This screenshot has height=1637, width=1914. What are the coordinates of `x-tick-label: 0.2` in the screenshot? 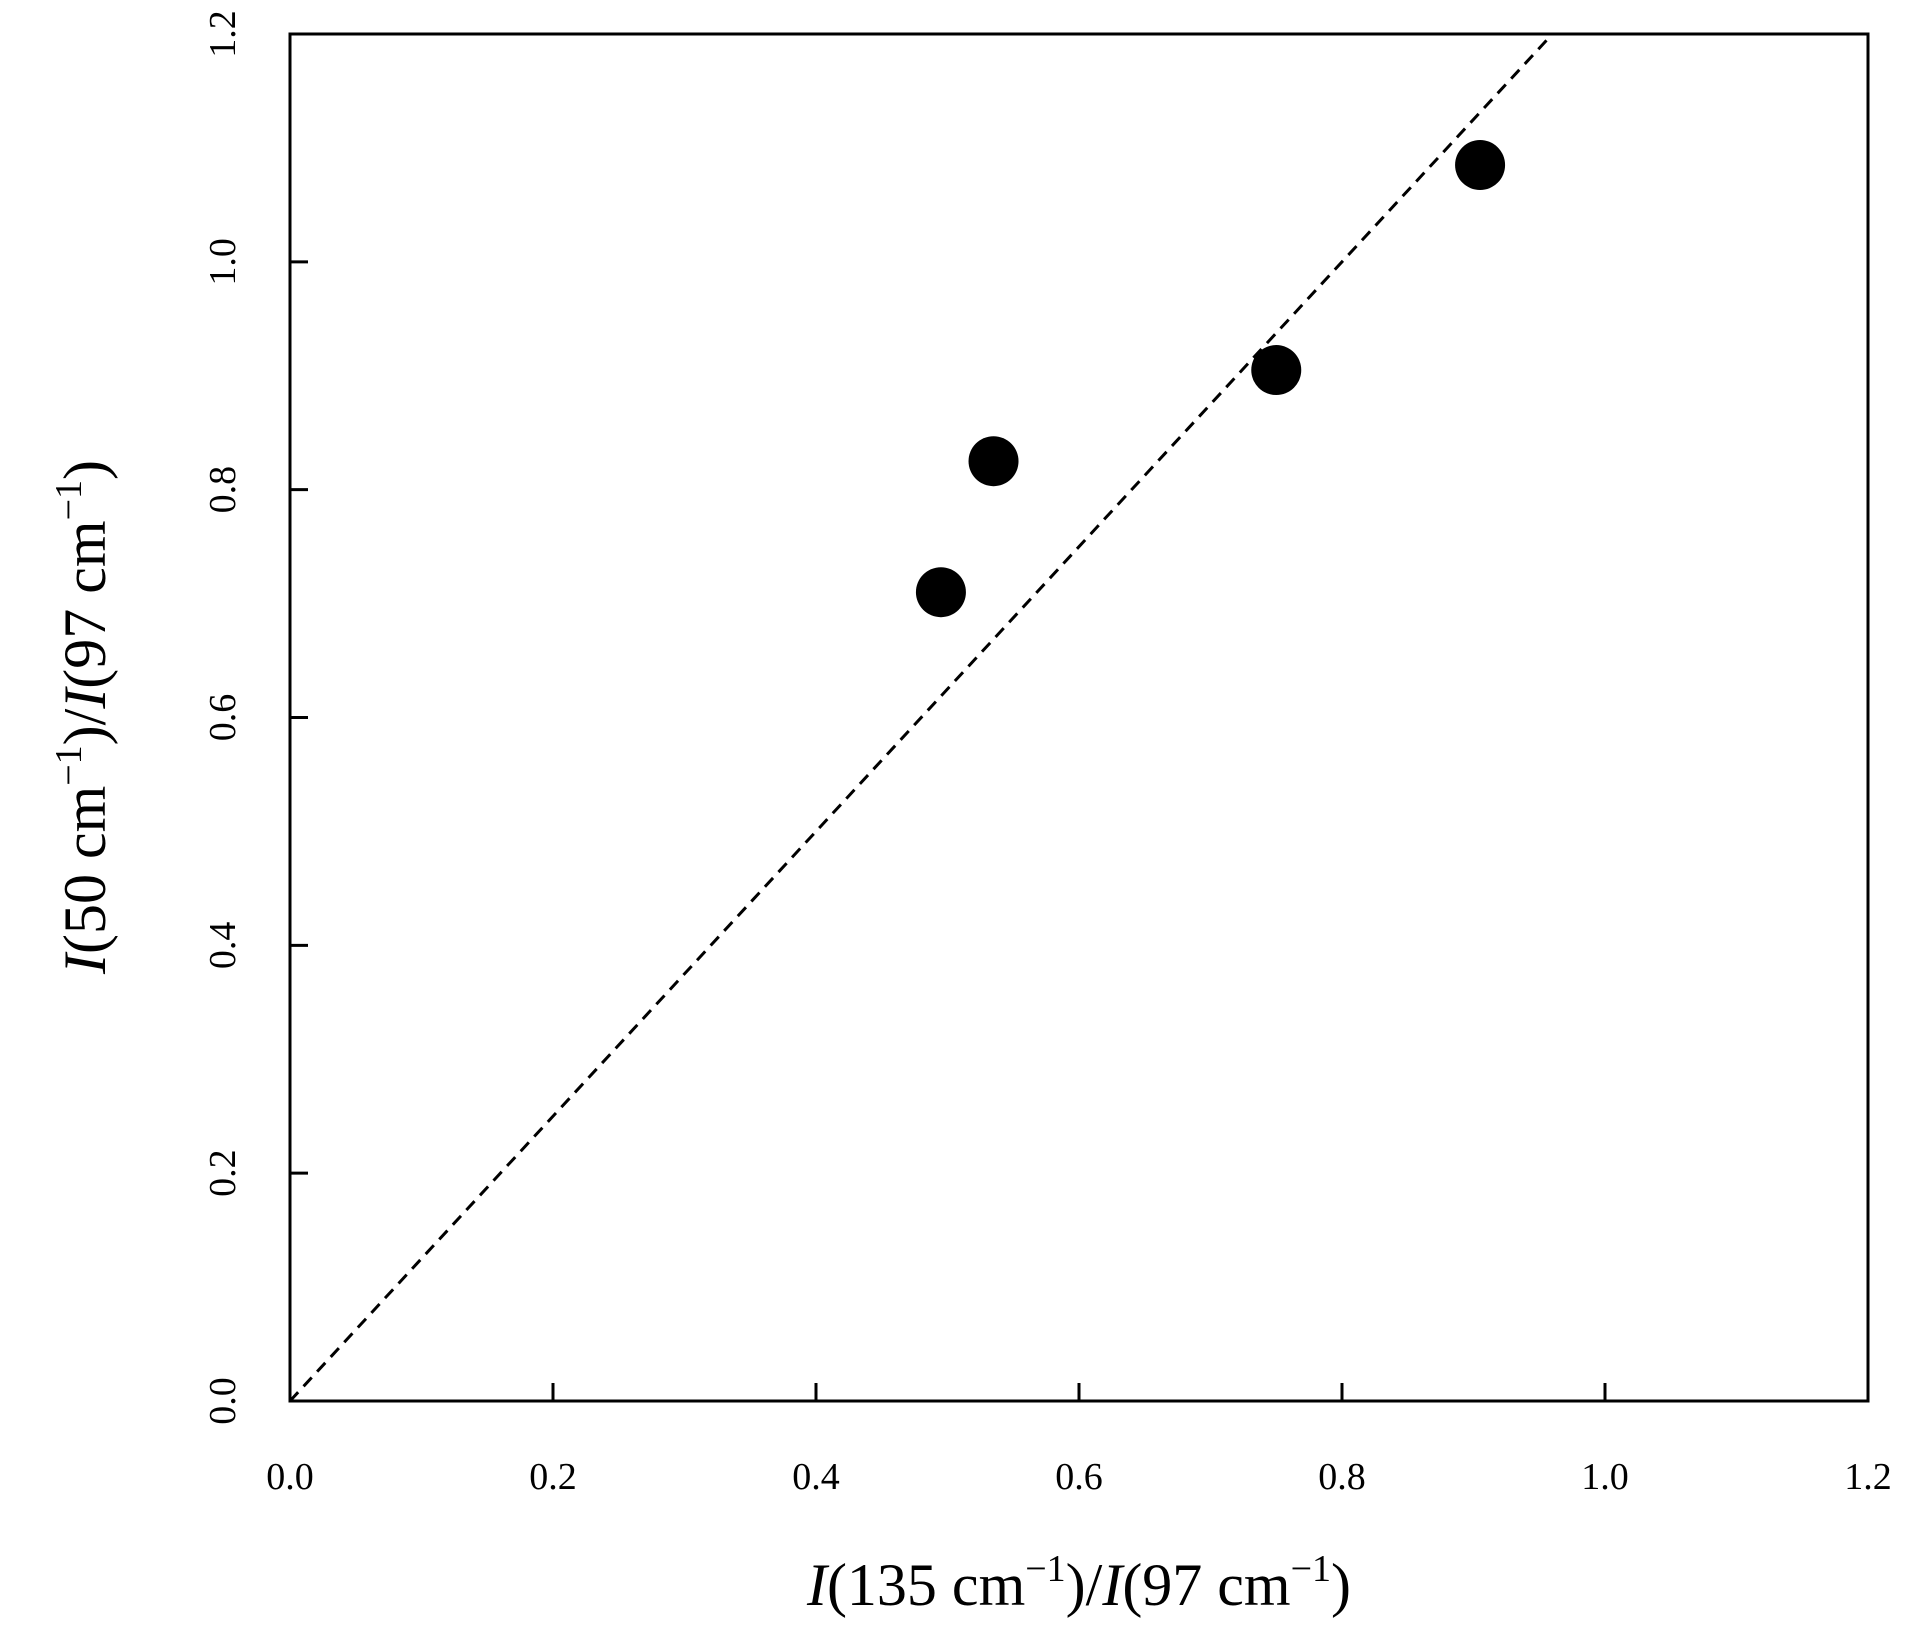 It's located at (553, 1477).